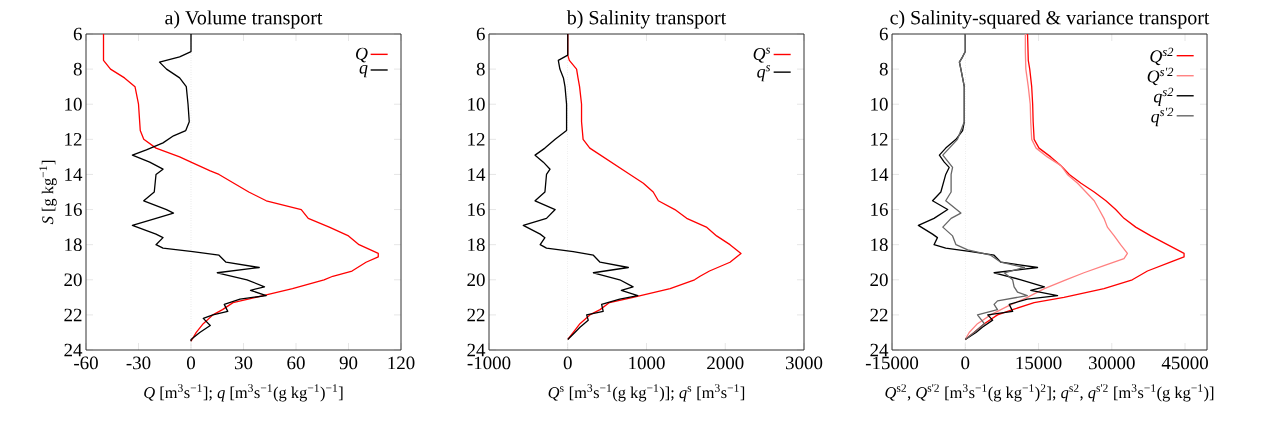 Image resolution: width=1270 pixels, height=429 pixels. I want to click on x-tick-label: 45000, so click(1184, 363).